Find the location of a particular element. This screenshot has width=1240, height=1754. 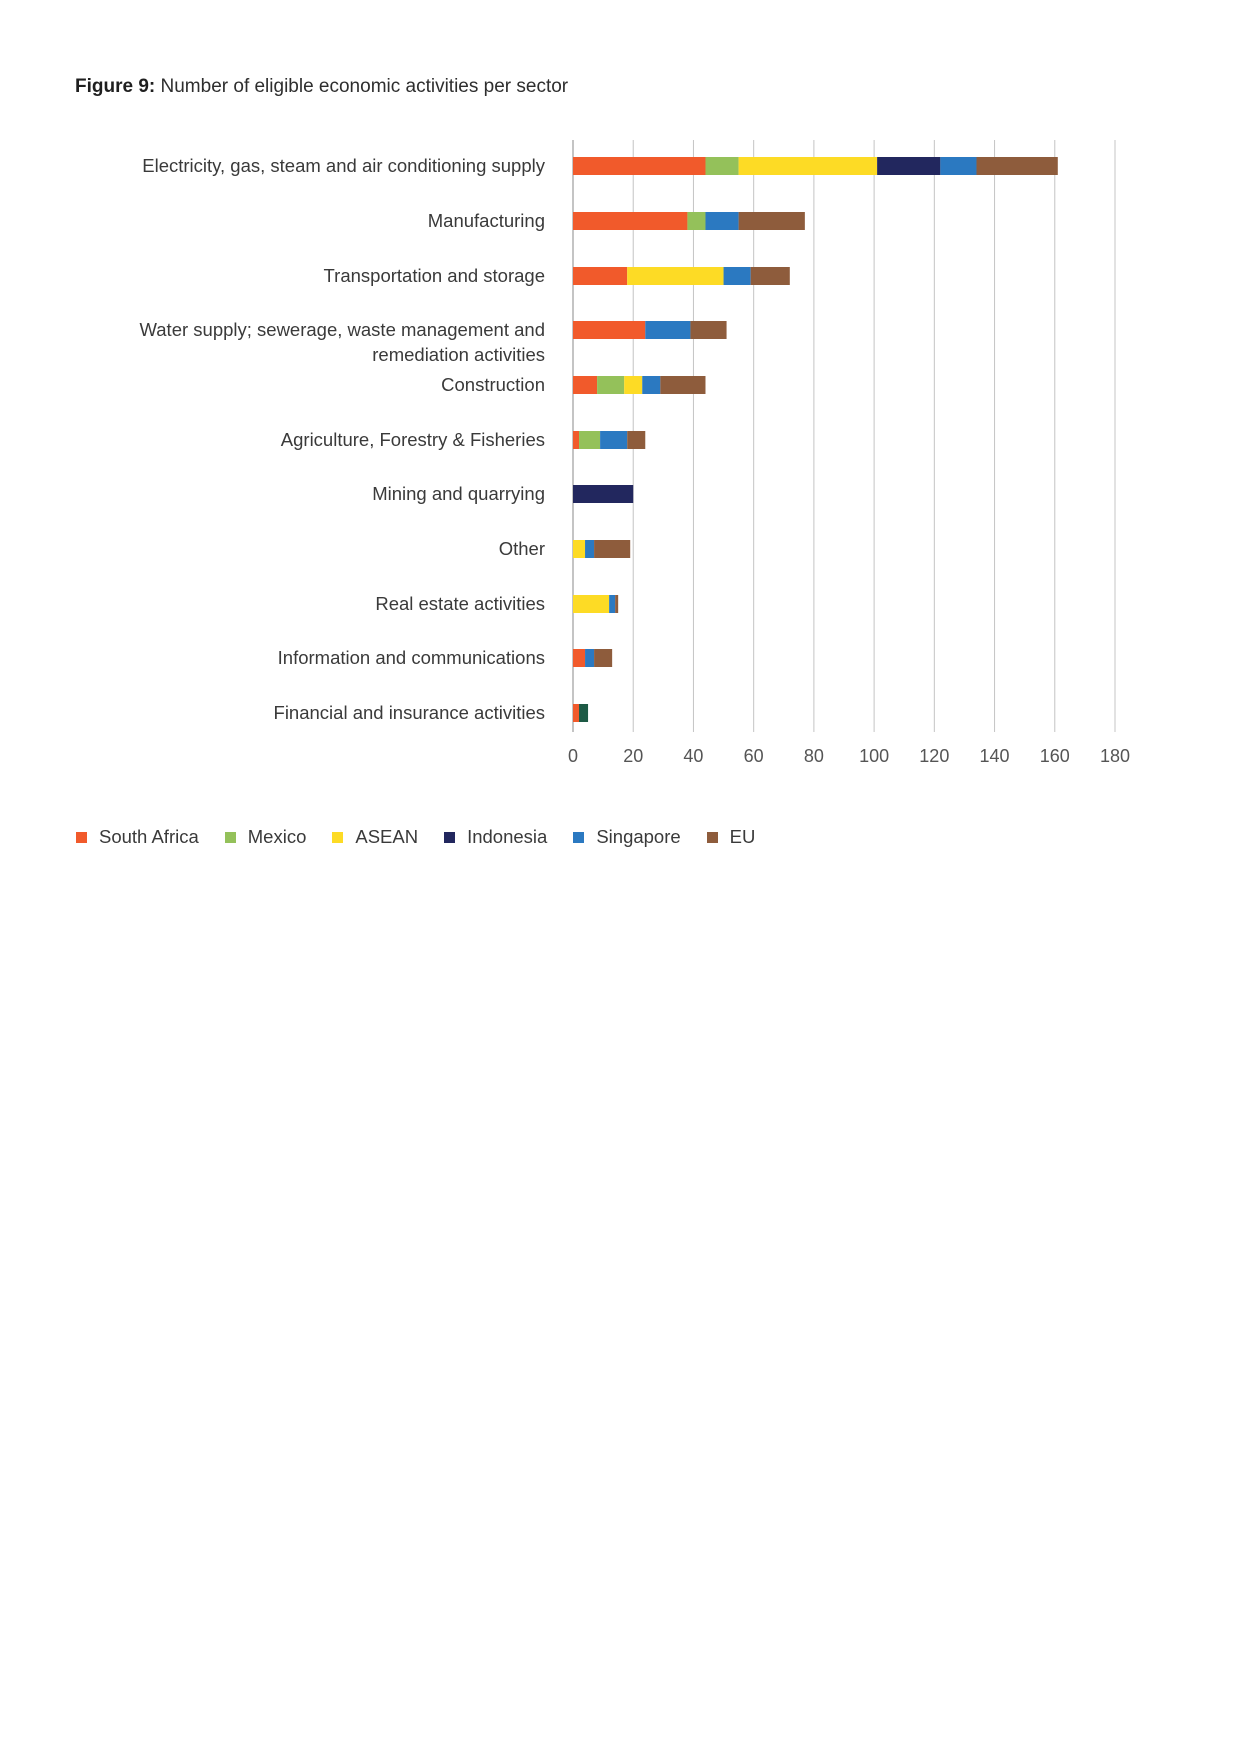

legend-item: Singapore is located at coordinates (627, 837).